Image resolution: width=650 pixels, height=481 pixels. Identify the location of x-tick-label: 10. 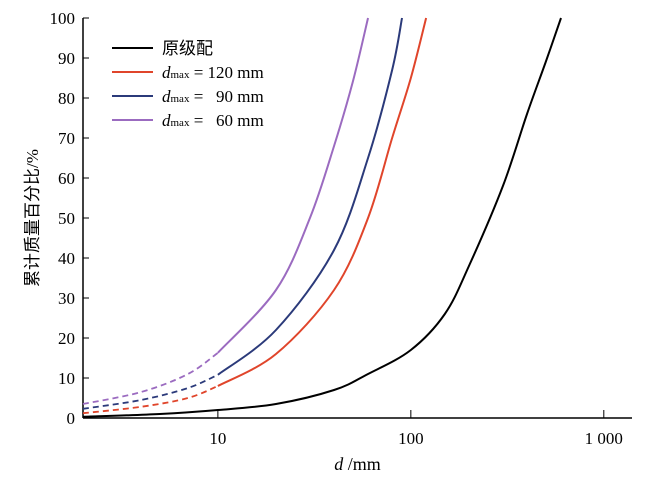
(217, 438).